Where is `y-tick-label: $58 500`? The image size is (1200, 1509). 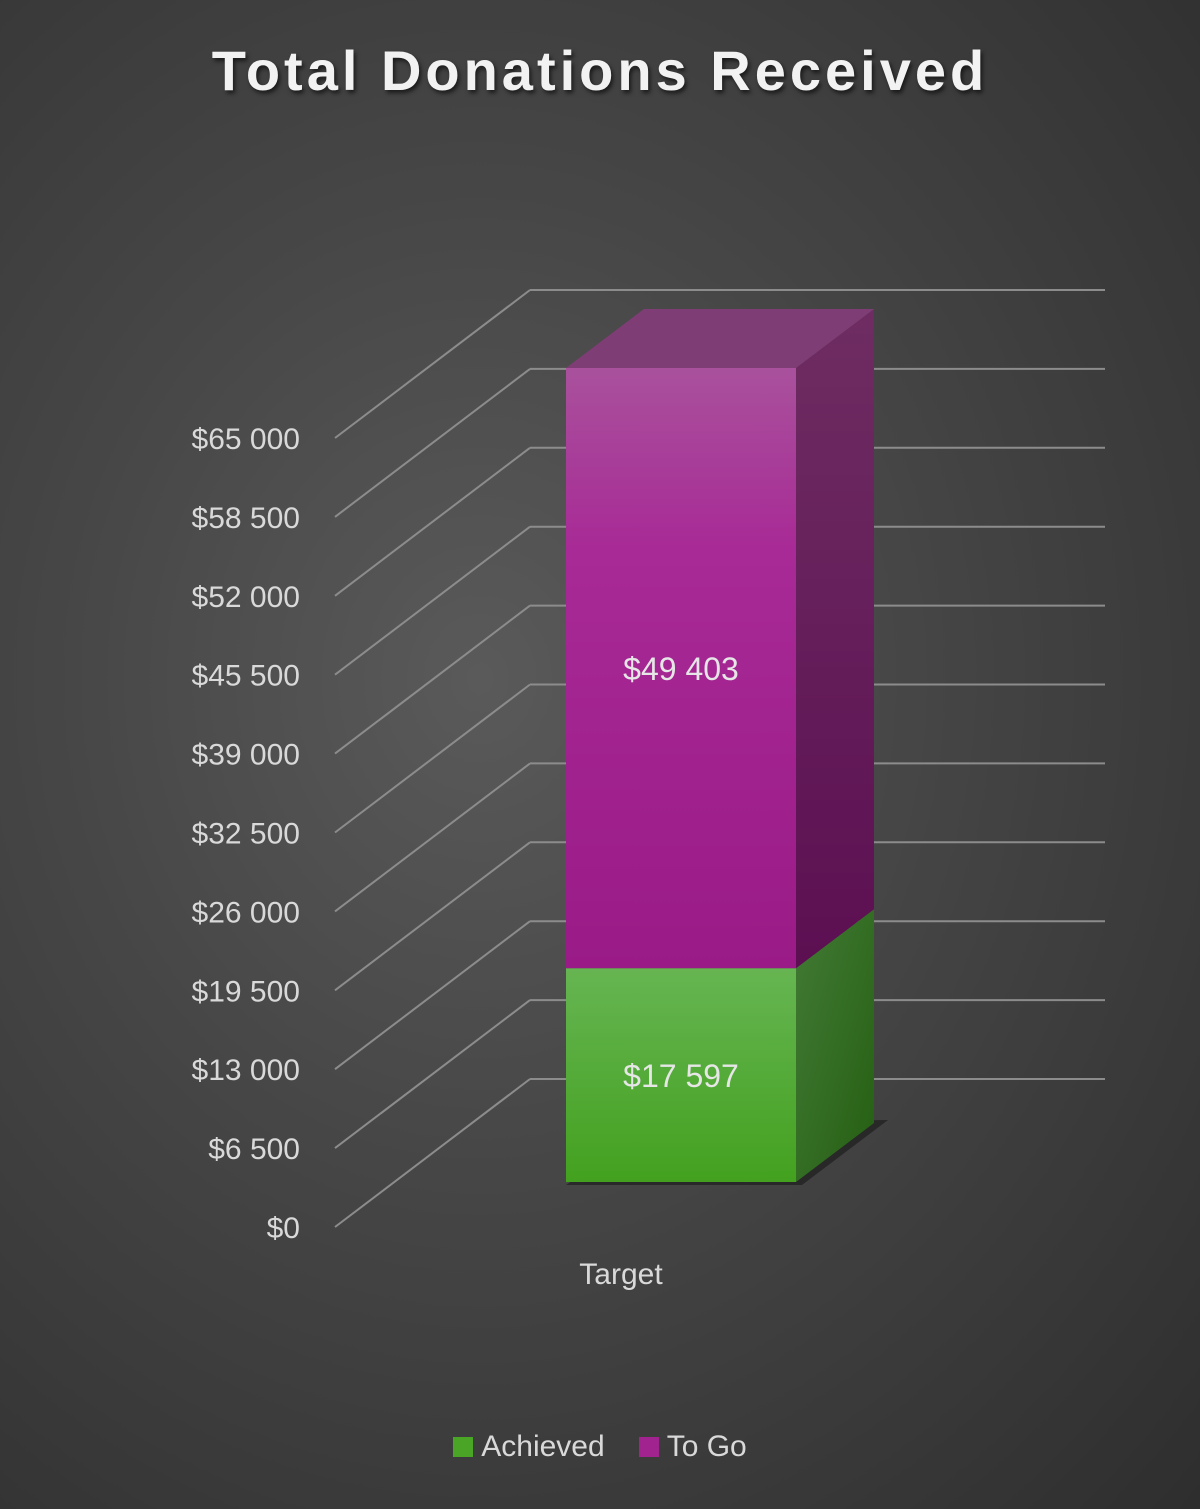 y-tick-label: $58 500 is located at coordinates (246, 518).